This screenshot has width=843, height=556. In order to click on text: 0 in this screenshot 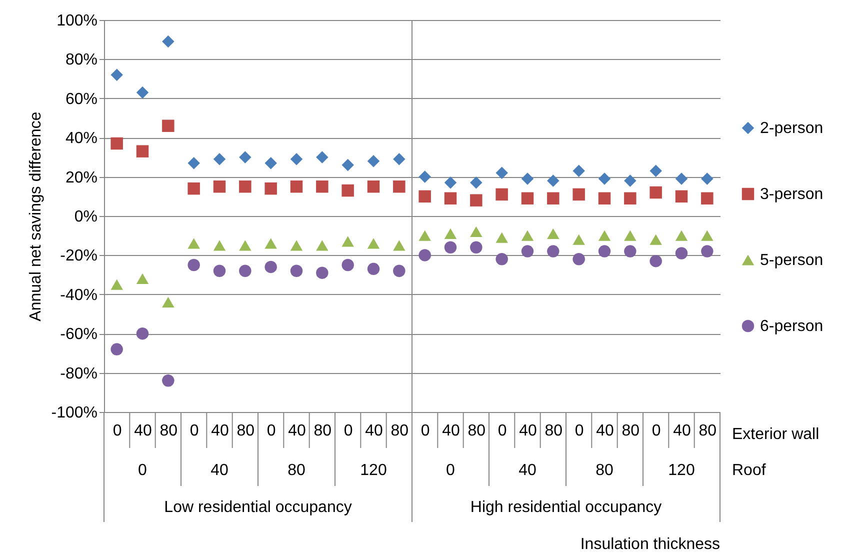, I will do `click(143, 470)`.